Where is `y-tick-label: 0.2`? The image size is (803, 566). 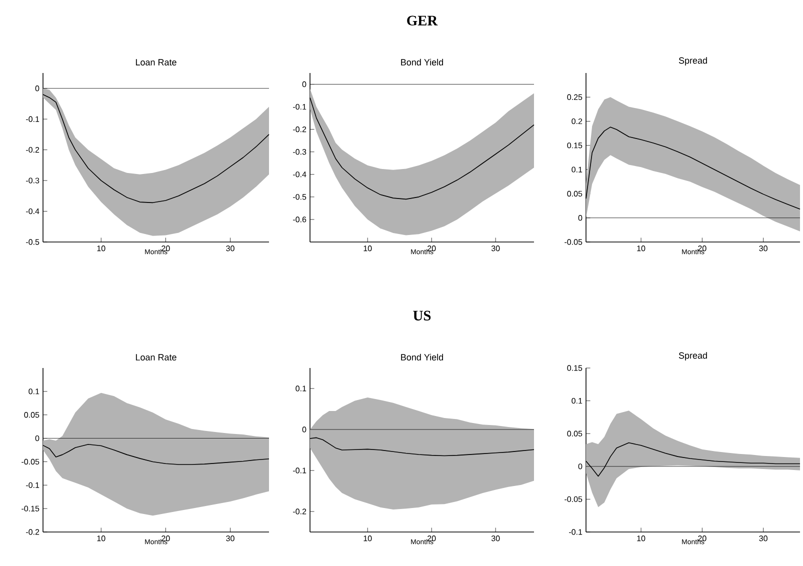
y-tick-label: 0.2 is located at coordinates (577, 121).